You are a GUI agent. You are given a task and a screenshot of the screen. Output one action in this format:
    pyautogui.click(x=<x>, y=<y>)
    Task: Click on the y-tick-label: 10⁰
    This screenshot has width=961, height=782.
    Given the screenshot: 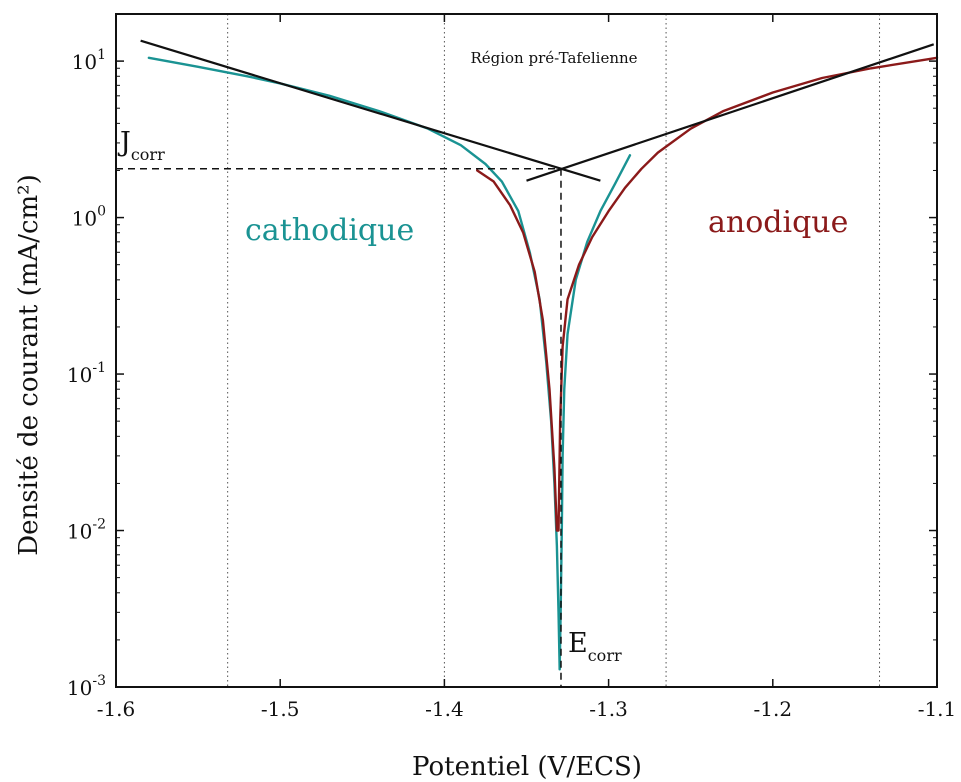 What is the action you would take?
    pyautogui.click(x=89, y=217)
    